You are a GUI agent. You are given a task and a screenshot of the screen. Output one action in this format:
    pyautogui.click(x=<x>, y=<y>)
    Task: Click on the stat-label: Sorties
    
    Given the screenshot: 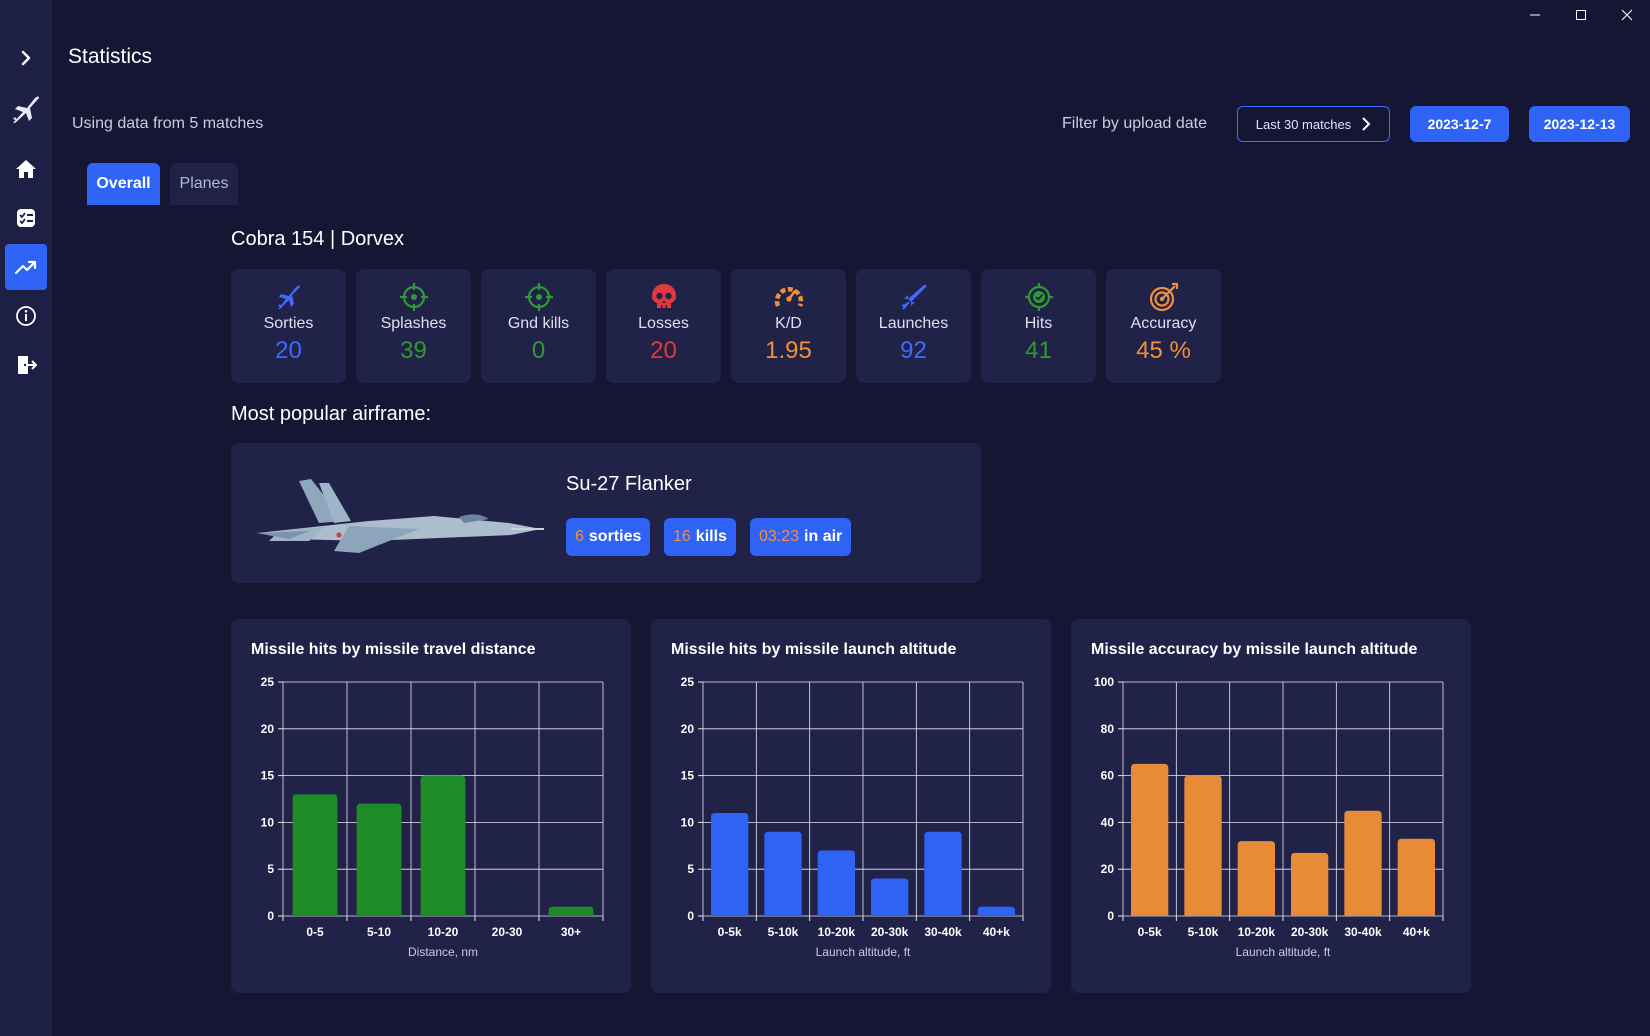 What is the action you would take?
    pyautogui.click(x=288, y=323)
    